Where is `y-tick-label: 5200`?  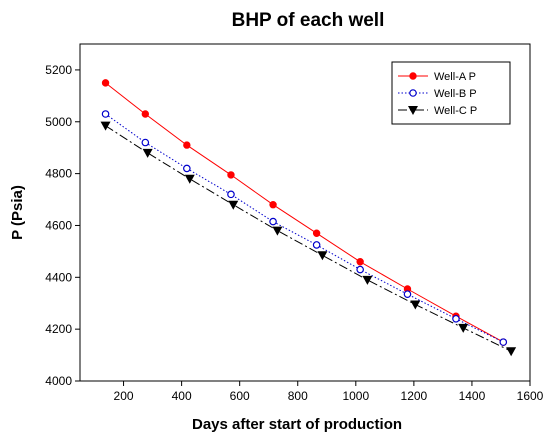 y-tick-label: 5200 is located at coordinates (58, 70).